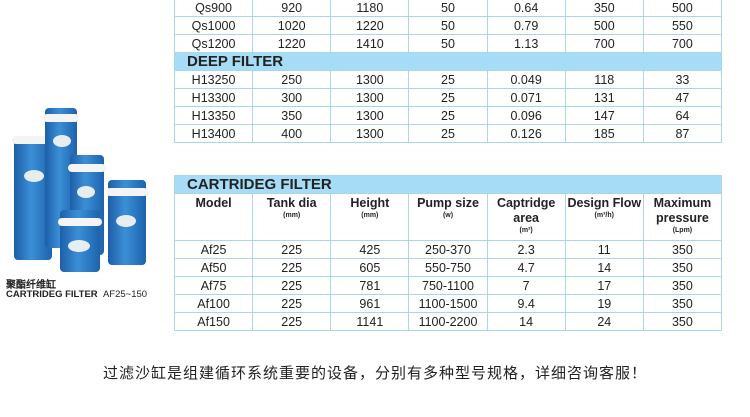 This screenshot has height=417, width=750. I want to click on product-range: AF25~150, so click(125, 294).